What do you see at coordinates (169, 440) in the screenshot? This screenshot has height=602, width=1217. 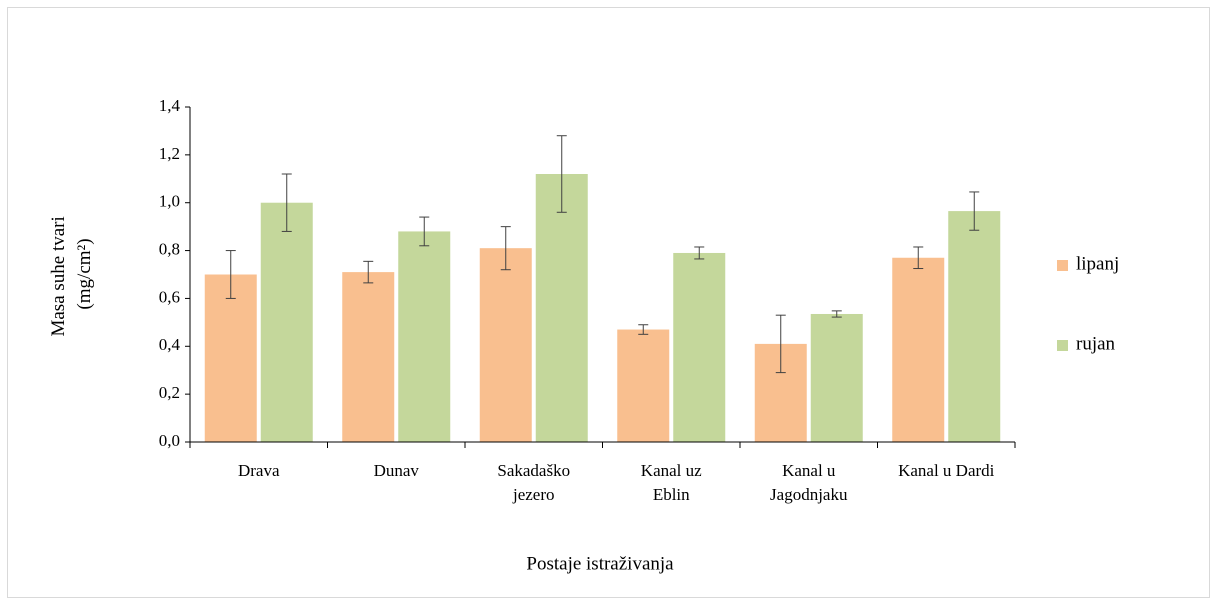 I see `y-tick-label: 0,0` at bounding box center [169, 440].